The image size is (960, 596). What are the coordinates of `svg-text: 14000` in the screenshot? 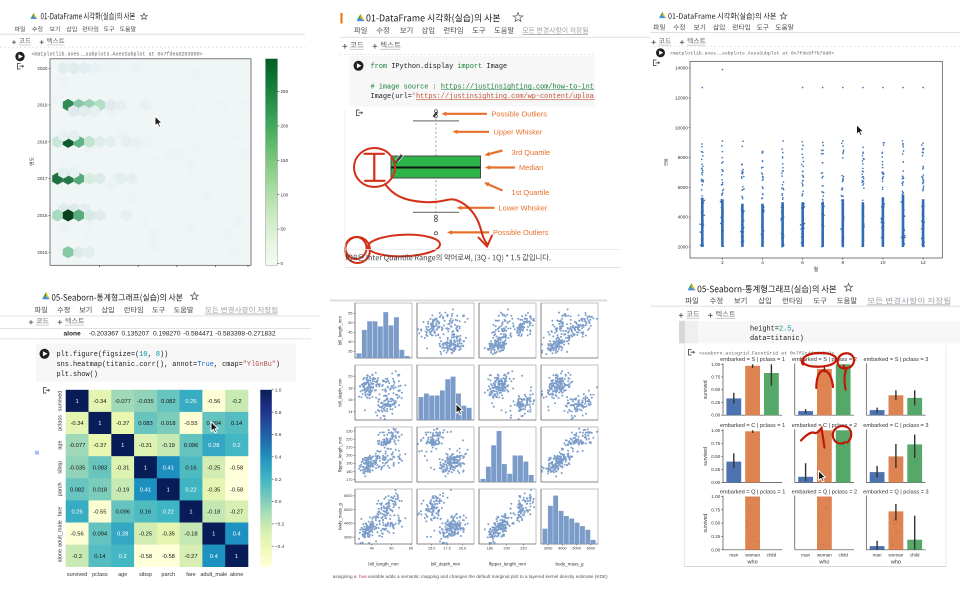 It's located at (681, 68).